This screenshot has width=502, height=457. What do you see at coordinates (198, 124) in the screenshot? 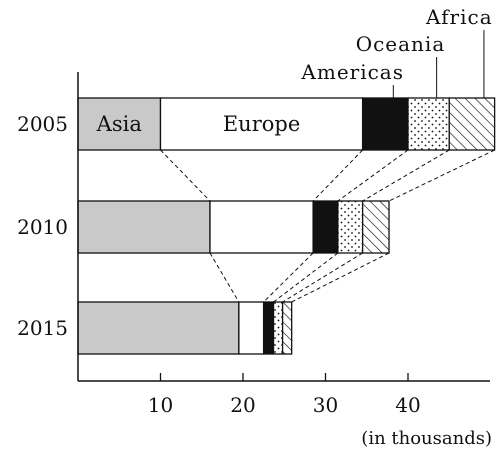
I see `segment-labels: Asia Europe` at bounding box center [198, 124].